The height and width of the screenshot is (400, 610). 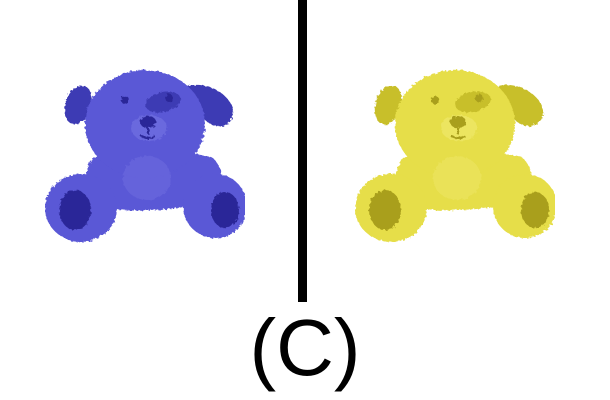 I want to click on plush-dog-blue-illustration, so click(x=145, y=156).